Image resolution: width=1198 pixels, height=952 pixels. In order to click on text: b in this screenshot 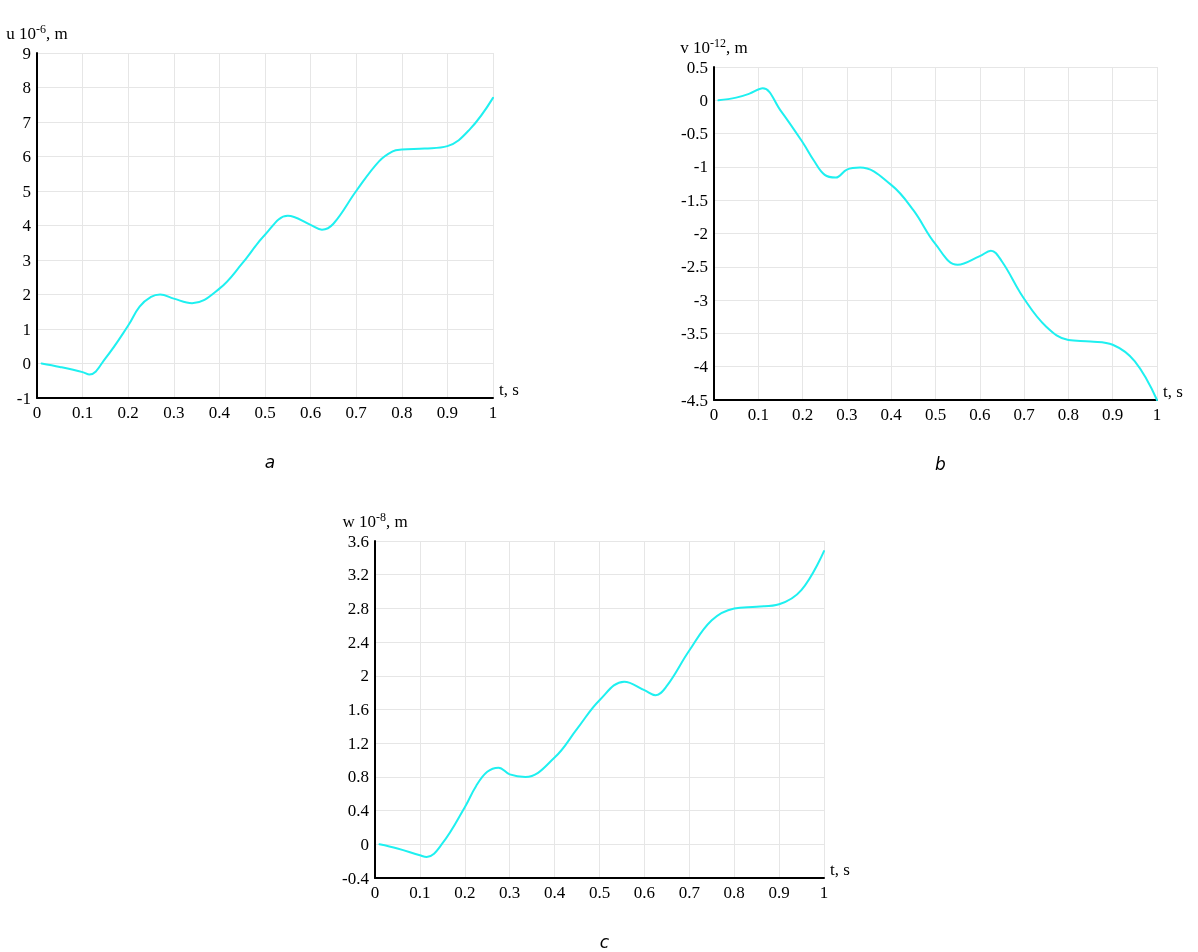, I will do `click(940, 463)`.